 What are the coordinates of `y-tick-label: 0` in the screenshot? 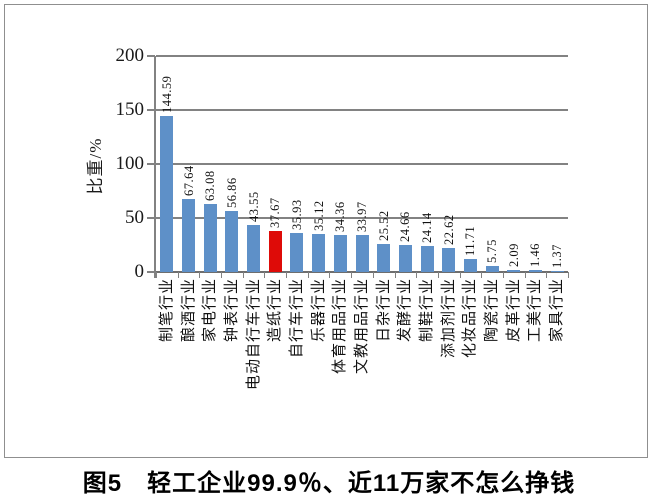 It's located at (139, 271).